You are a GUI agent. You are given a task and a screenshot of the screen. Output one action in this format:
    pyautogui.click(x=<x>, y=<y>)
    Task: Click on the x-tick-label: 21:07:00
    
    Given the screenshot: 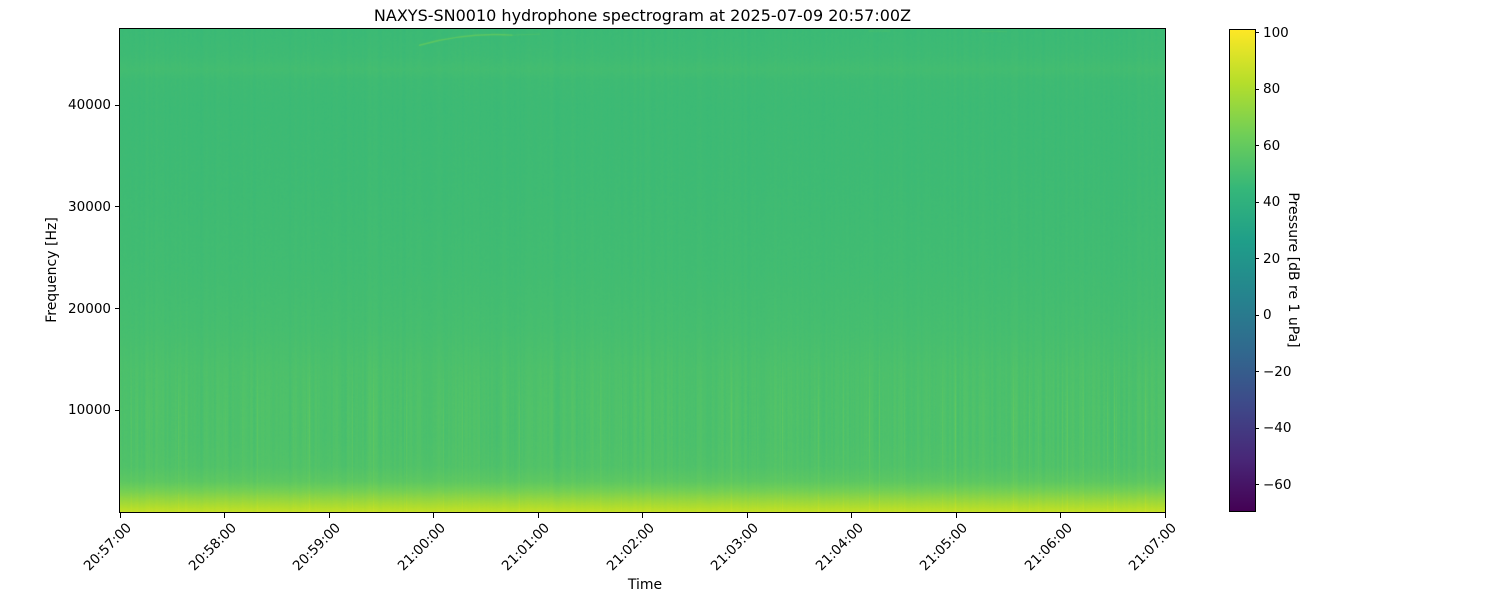 What is the action you would take?
    pyautogui.click(x=1153, y=547)
    